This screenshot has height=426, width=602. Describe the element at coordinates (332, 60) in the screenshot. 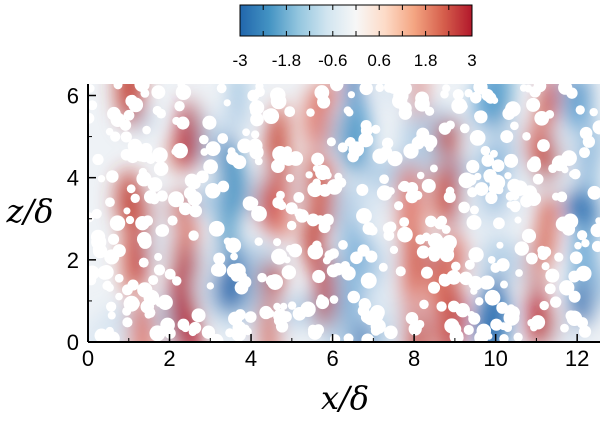

I see `colorbar-tick-label: -0.6` at that location.